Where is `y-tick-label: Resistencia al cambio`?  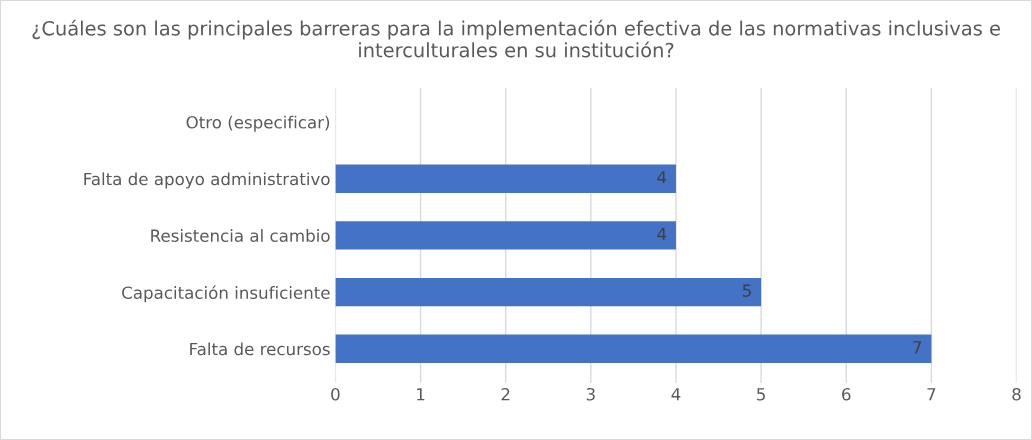 y-tick-label: Resistencia al cambio is located at coordinates (240, 235).